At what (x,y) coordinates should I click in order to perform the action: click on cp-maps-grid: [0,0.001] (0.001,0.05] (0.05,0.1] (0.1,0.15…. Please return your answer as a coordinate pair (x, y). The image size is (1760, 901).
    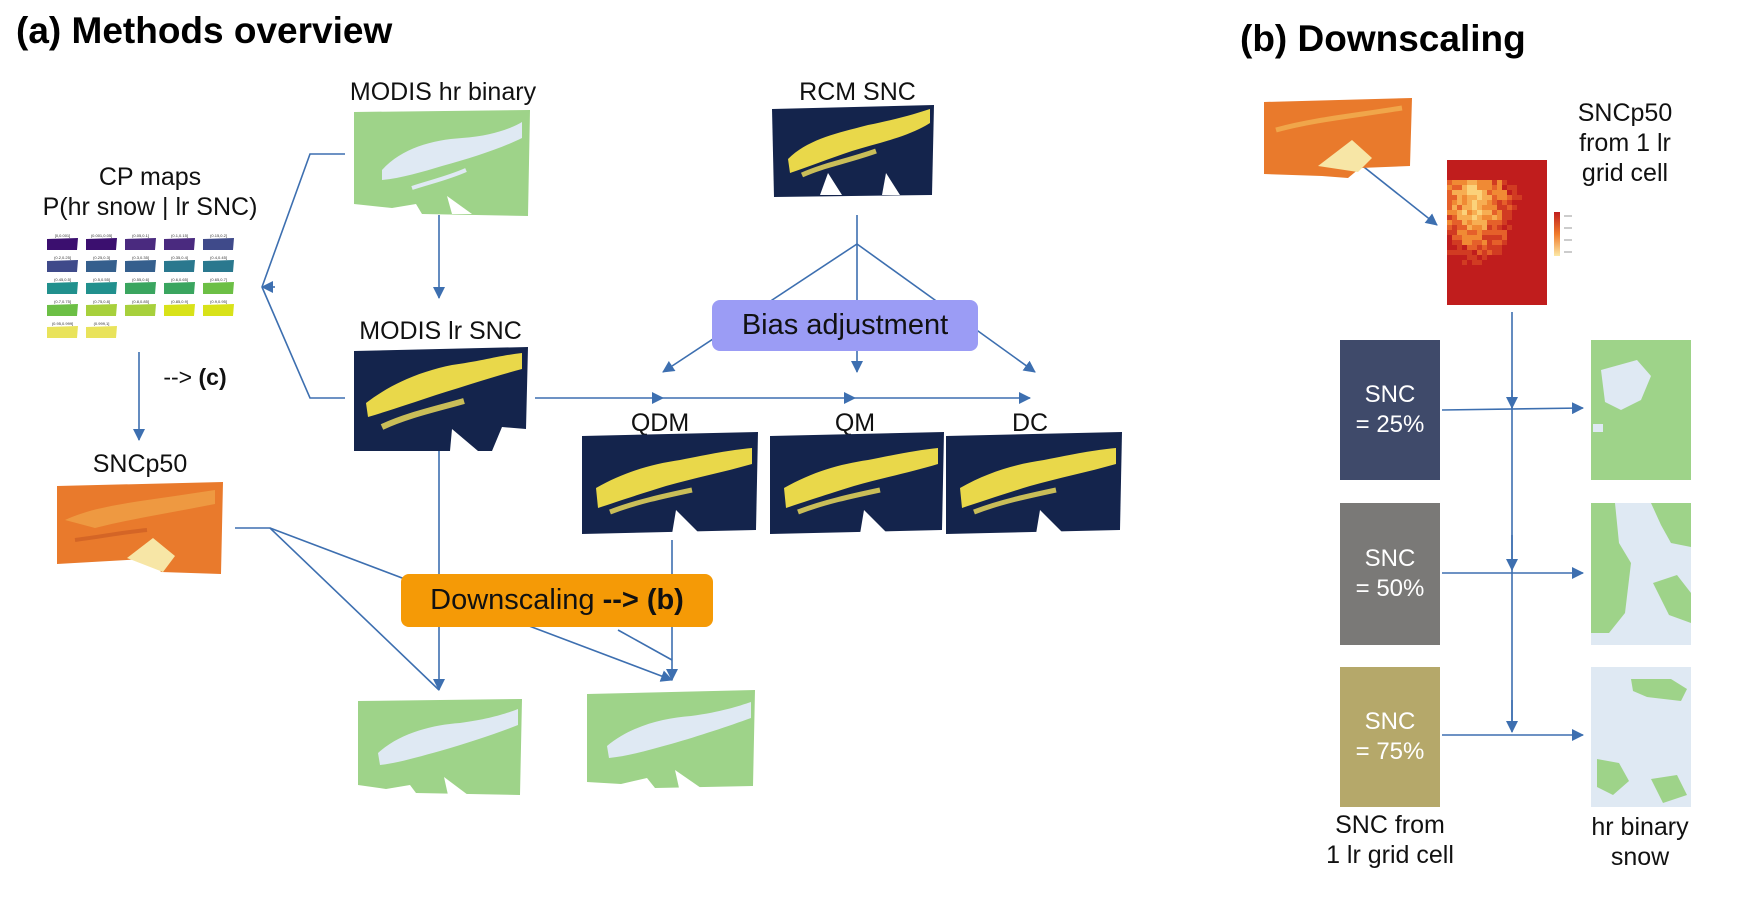
    Looking at the image, I should click on (142, 287).